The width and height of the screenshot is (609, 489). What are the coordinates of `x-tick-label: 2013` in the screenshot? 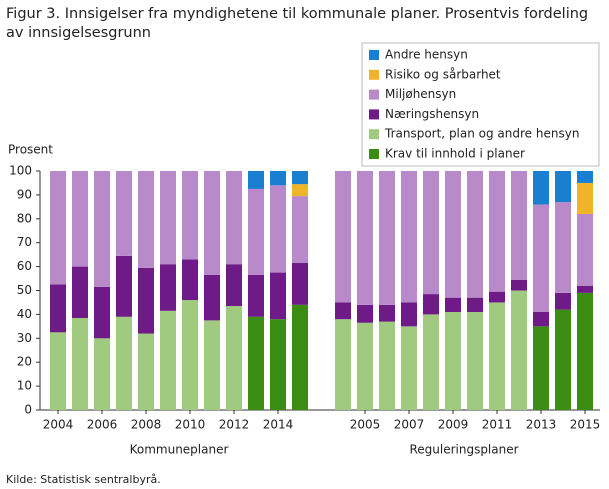 It's located at (541, 425).